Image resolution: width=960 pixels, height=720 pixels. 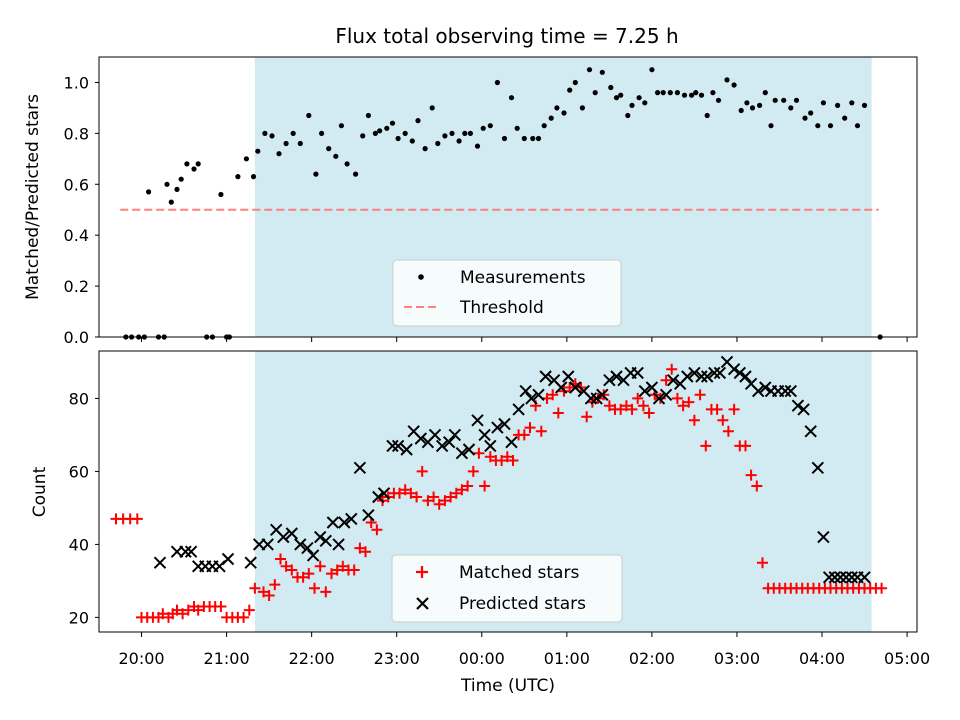 I want to click on x-tick-label: 01:00, so click(x=567, y=658).